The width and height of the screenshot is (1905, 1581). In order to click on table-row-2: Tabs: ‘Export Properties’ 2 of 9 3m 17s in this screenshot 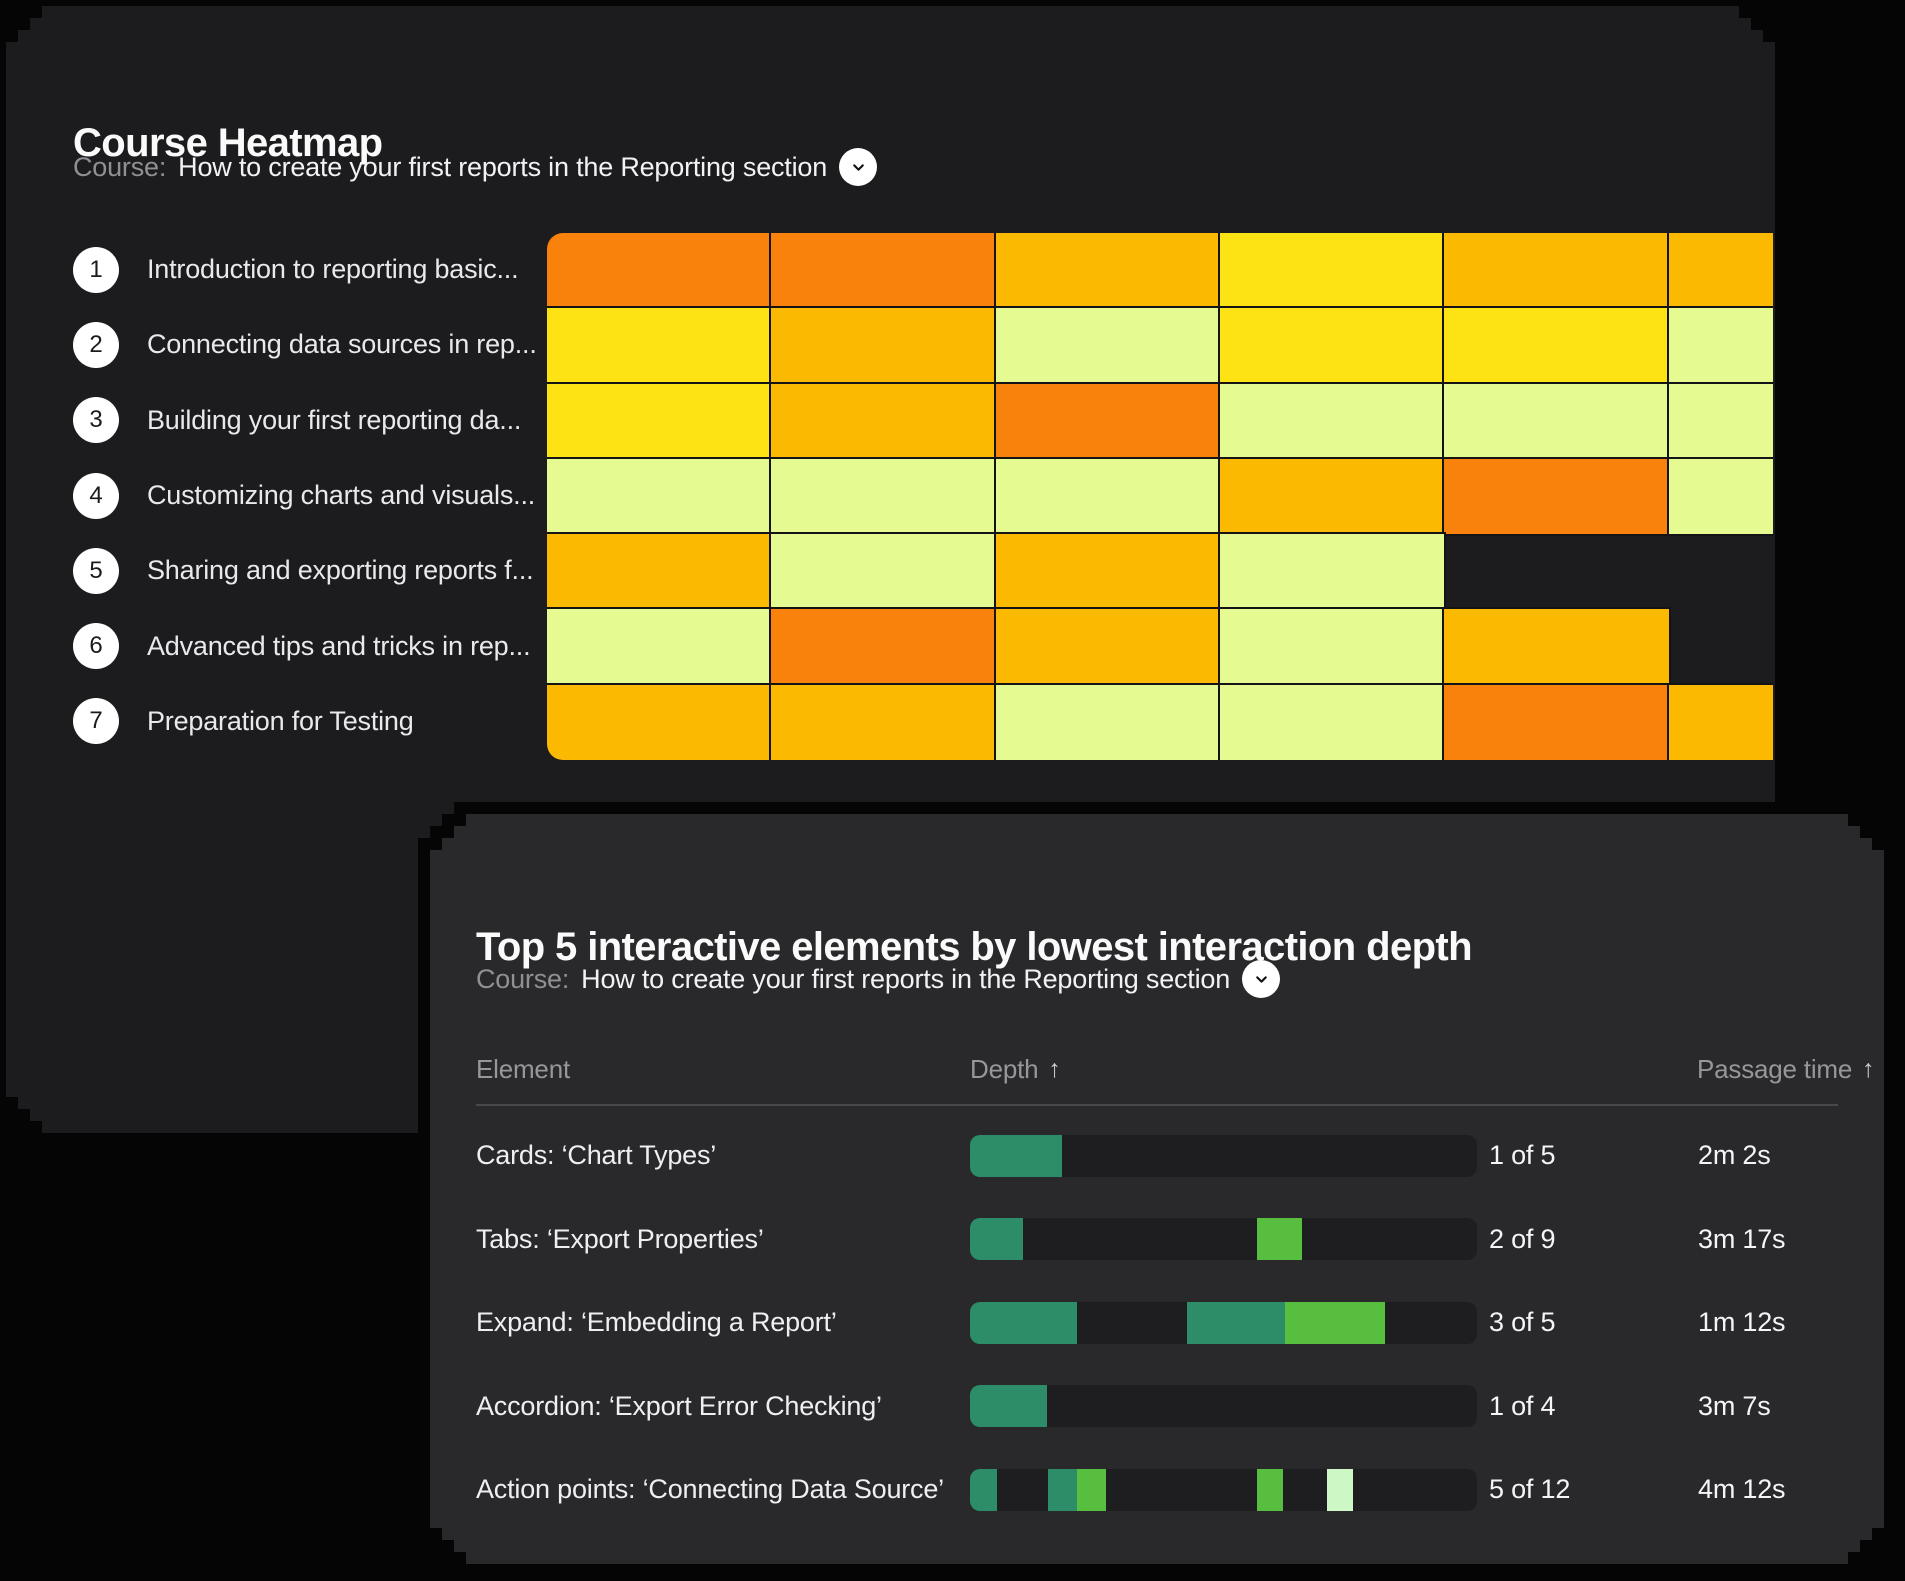, I will do `click(1157, 1240)`.